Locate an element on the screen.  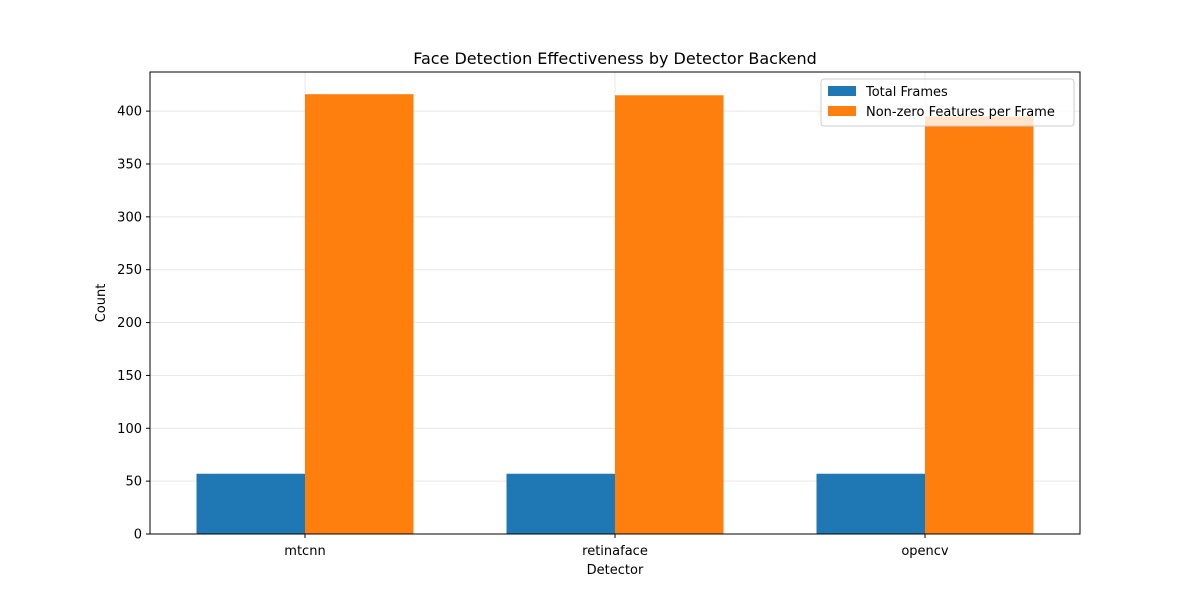
x-tick-label: mtcnn is located at coordinates (304, 551).